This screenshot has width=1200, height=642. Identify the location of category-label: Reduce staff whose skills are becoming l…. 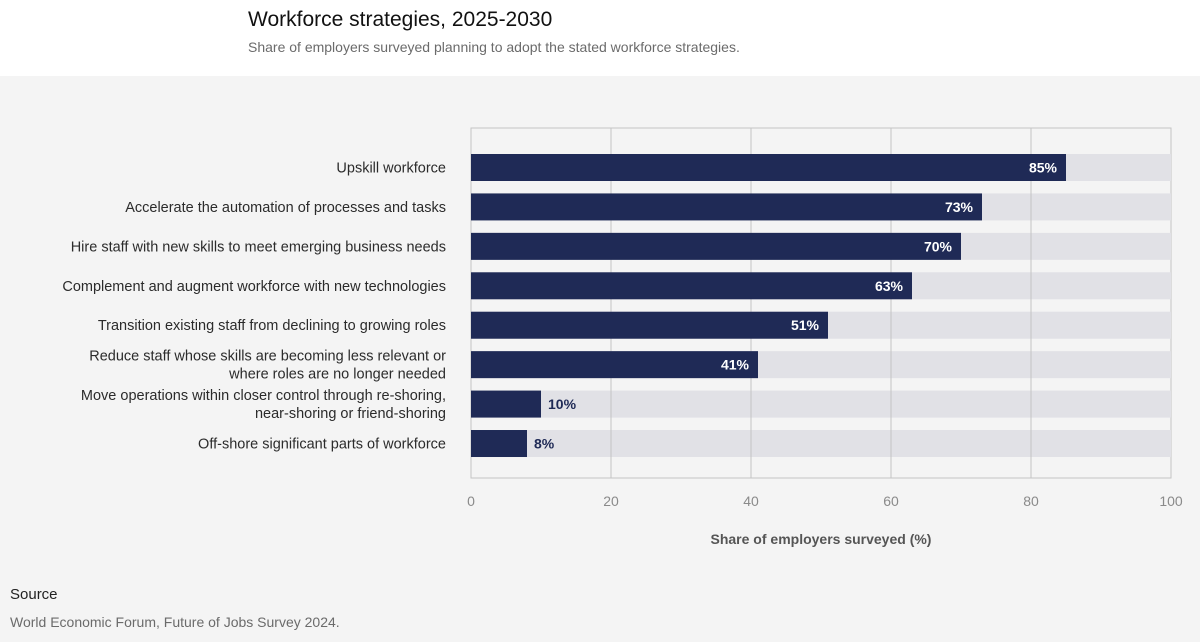
(267, 357).